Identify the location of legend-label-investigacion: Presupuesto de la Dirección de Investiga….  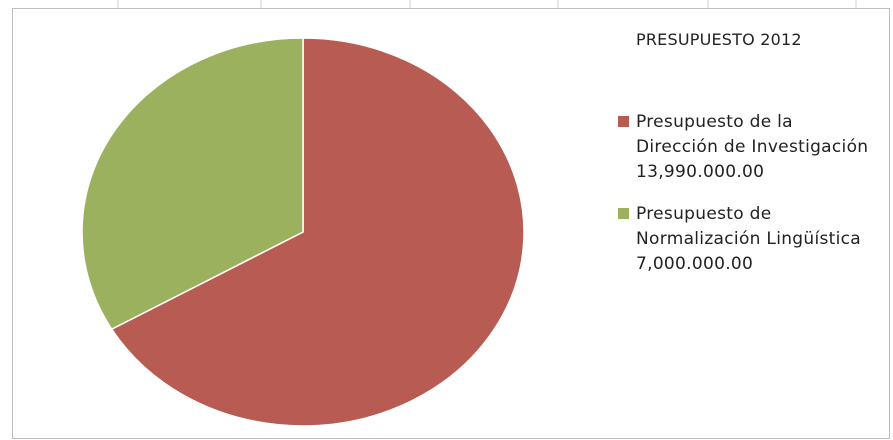
(764, 147).